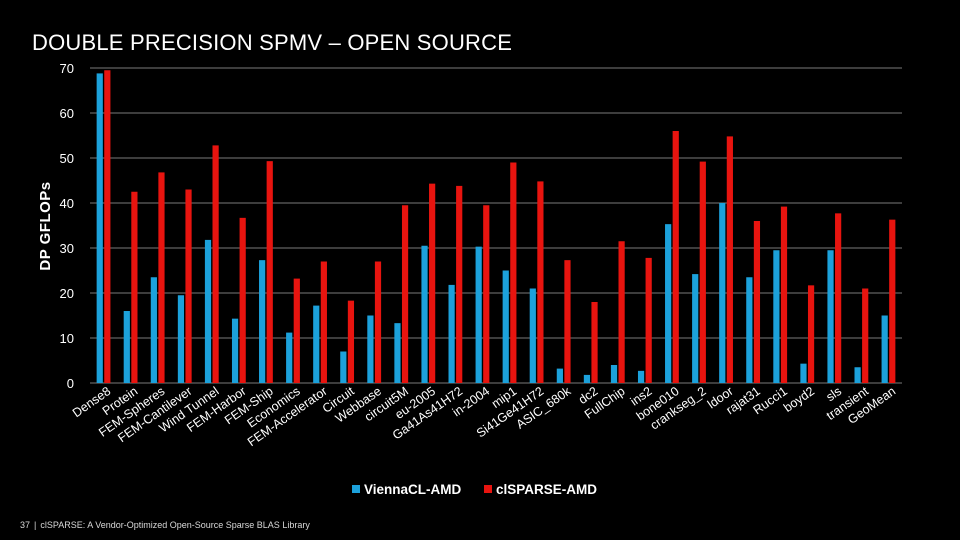 This screenshot has height=540, width=960. I want to click on legend-label: clSPARSE-AMD, so click(546, 489).